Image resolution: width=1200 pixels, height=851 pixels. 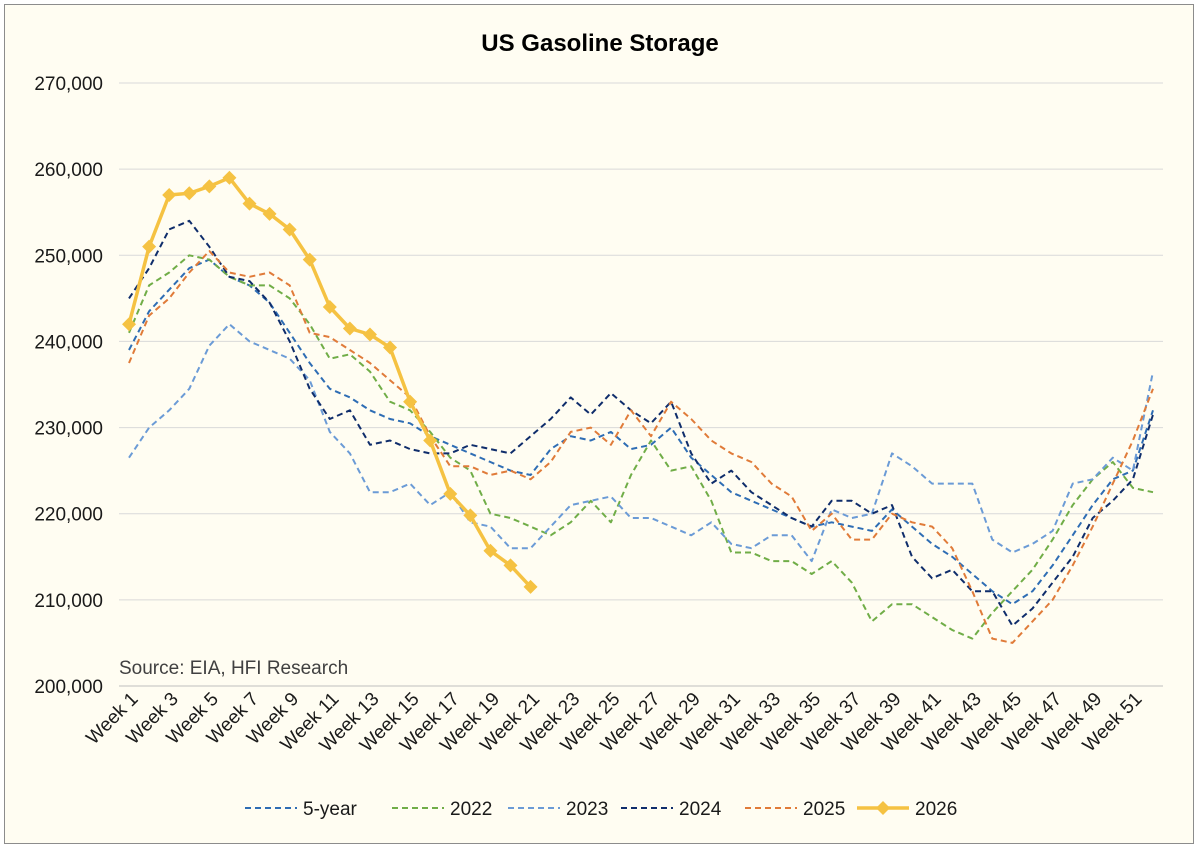 What do you see at coordinates (68, 601) in the screenshot?
I see `y-tick-label: 210,000` at bounding box center [68, 601].